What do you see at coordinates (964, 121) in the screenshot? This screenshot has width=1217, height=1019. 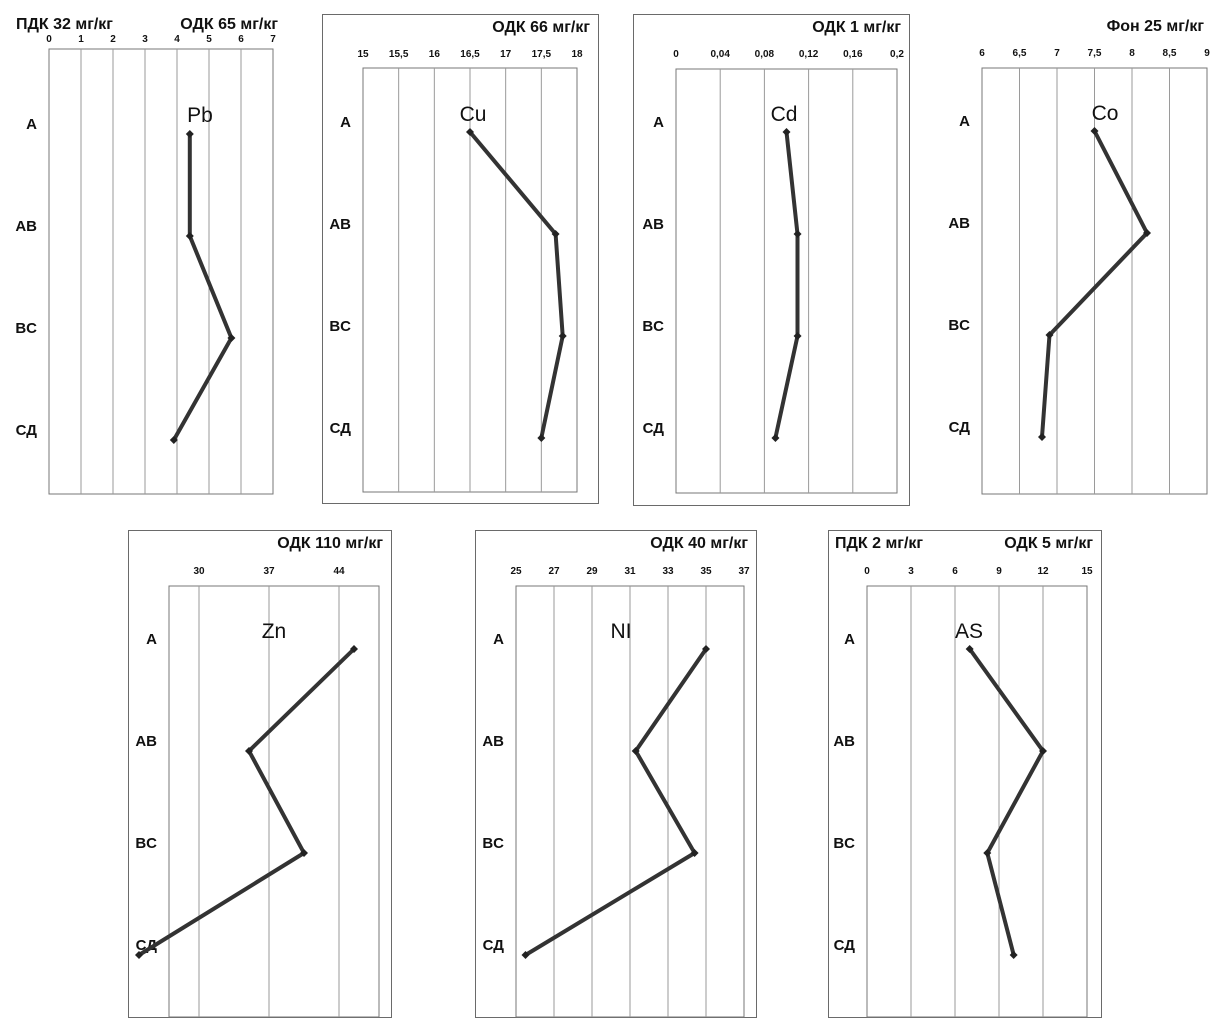 I see `co-horizon-label: A` at bounding box center [964, 121].